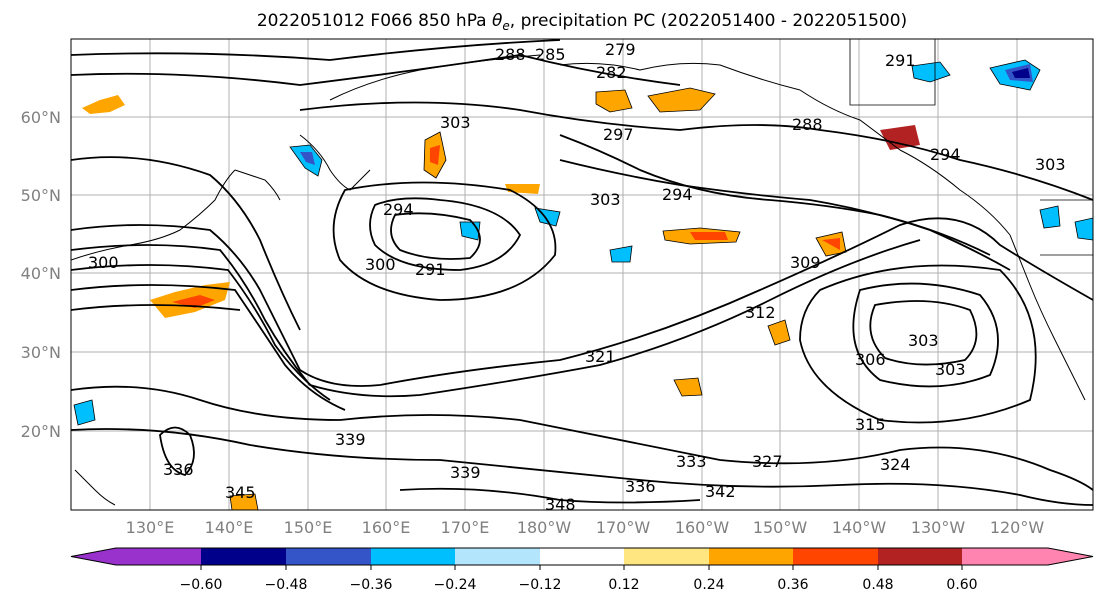  Describe the element at coordinates (150, 527) in the screenshot. I see `lon-label: 130°E` at that location.